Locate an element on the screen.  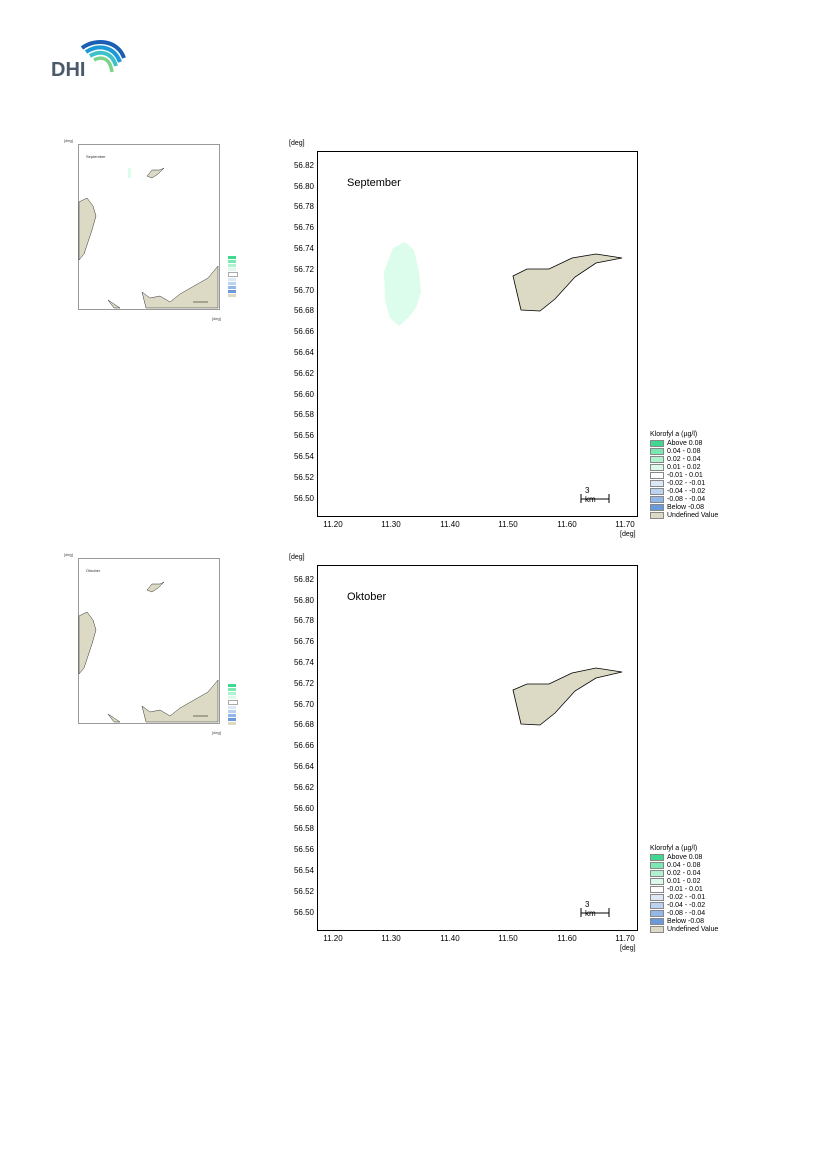
legend-label: -0.02 - -0.01 is located at coordinates (686, 897).